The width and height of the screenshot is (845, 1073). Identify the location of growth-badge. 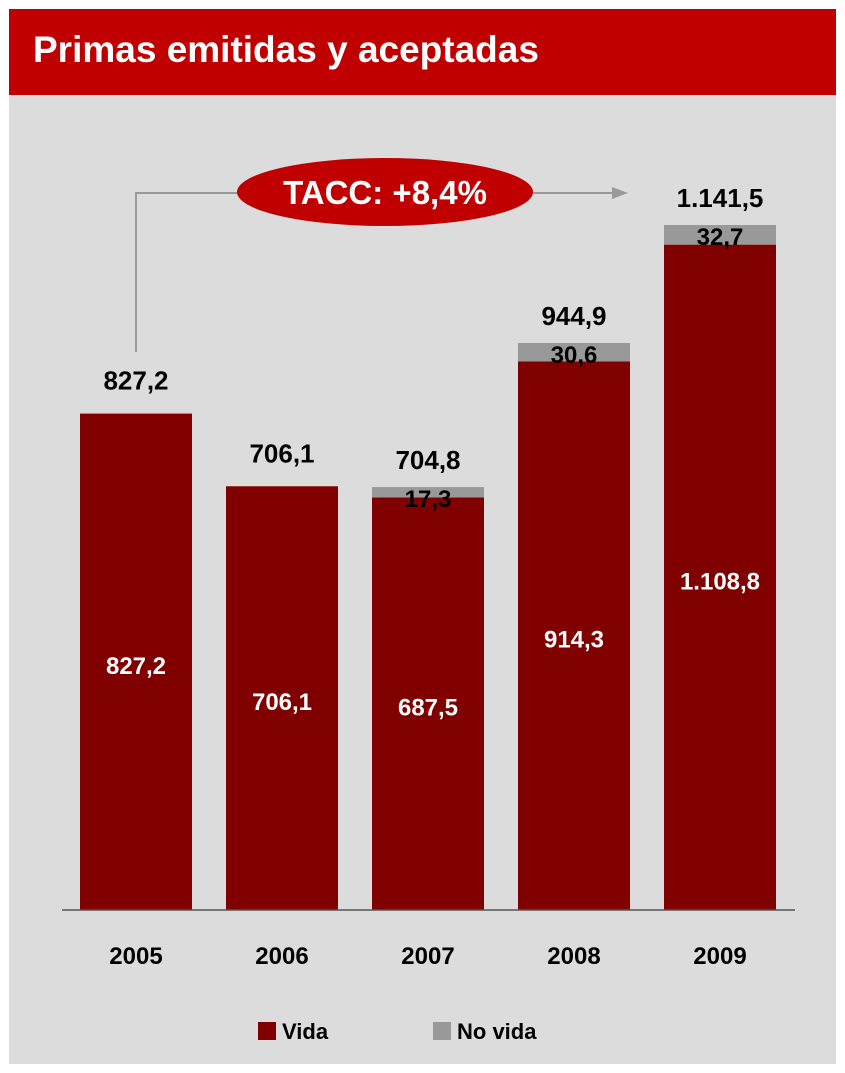
(385, 192).